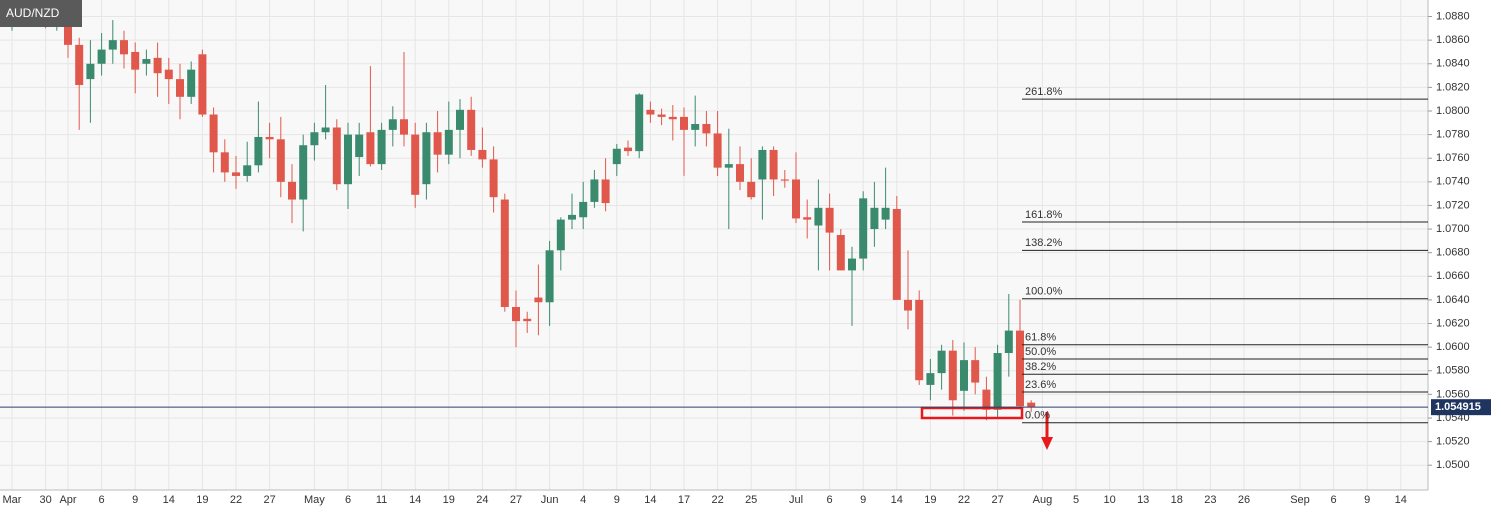 The image size is (1501, 514). Describe the element at coordinates (1453, 300) in the screenshot. I see `y-tick-label: 1.0640` at that location.